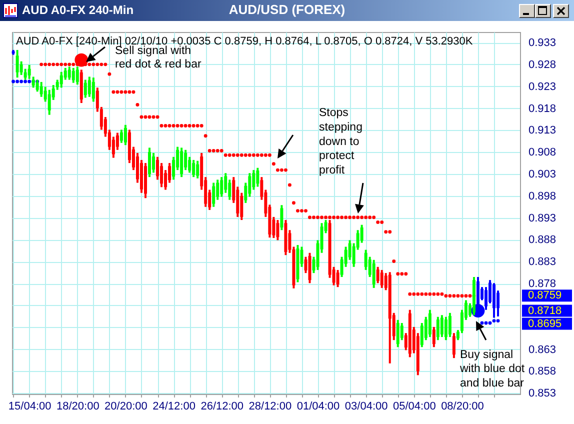 The height and width of the screenshot is (424, 574). Describe the element at coordinates (222, 406) in the screenshot. I see `x-tick-label: 26/12:00` at that location.